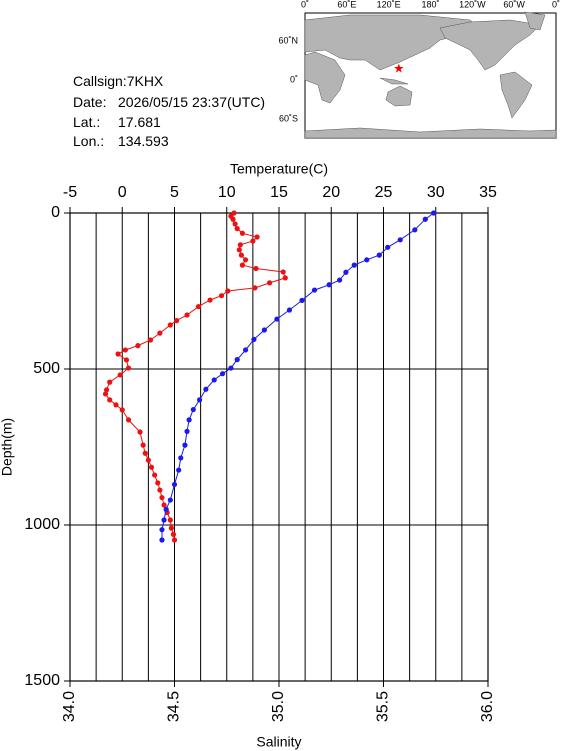 The image size is (564, 751). I want to click on profile-line, so click(195, 376).